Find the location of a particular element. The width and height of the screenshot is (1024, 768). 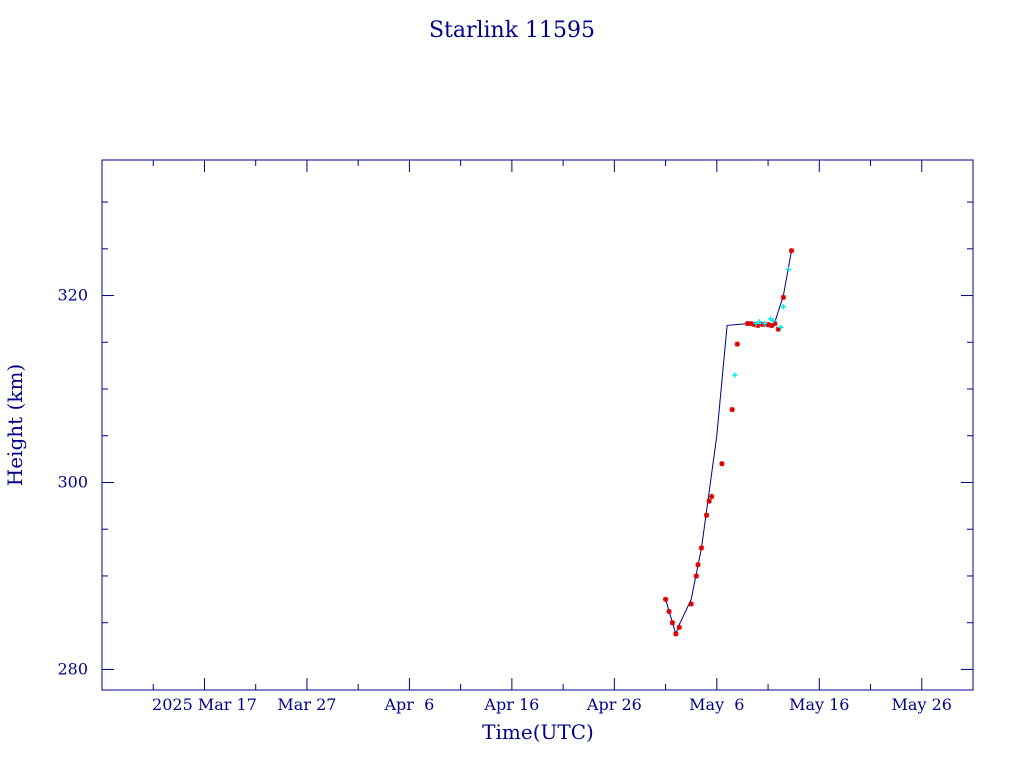

data-markers is located at coordinates (728, 442).